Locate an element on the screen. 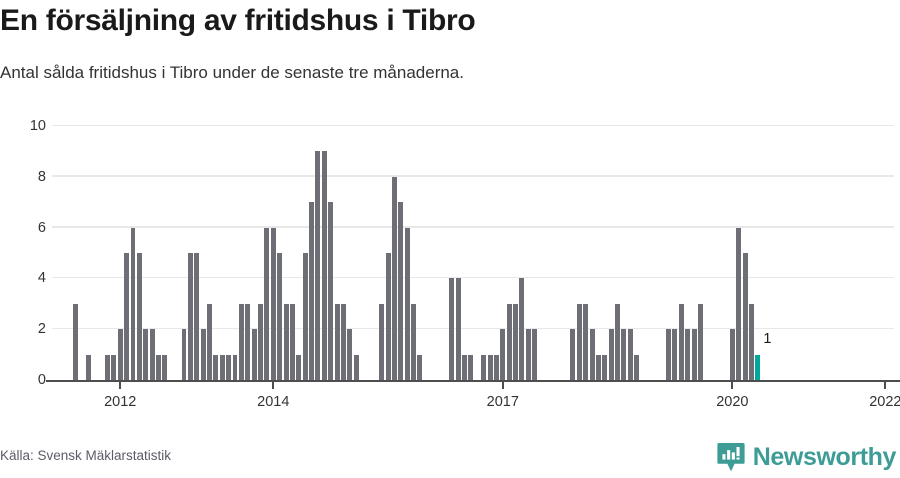 Image resolution: width=900 pixels, height=478 pixels. x-tick-label: 2020 is located at coordinates (732, 402).